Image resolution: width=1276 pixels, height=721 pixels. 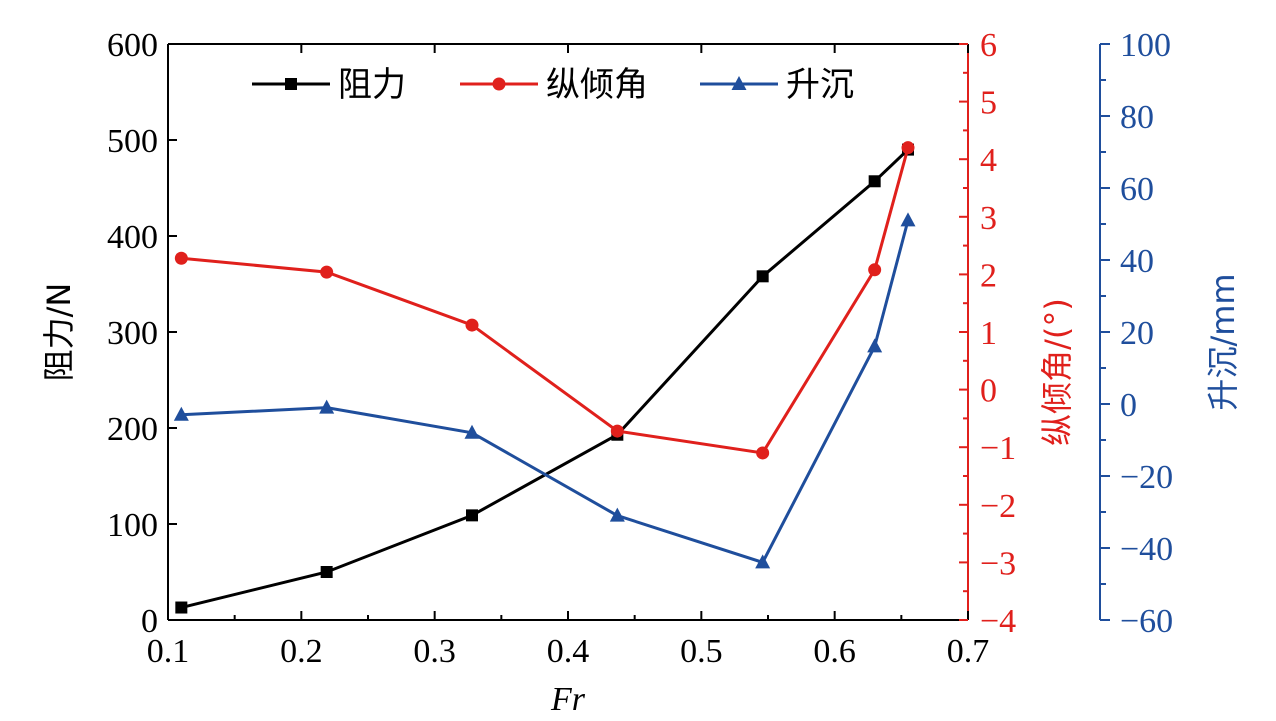 I want to click on pitch-tick-label: 2, so click(x=988, y=275).